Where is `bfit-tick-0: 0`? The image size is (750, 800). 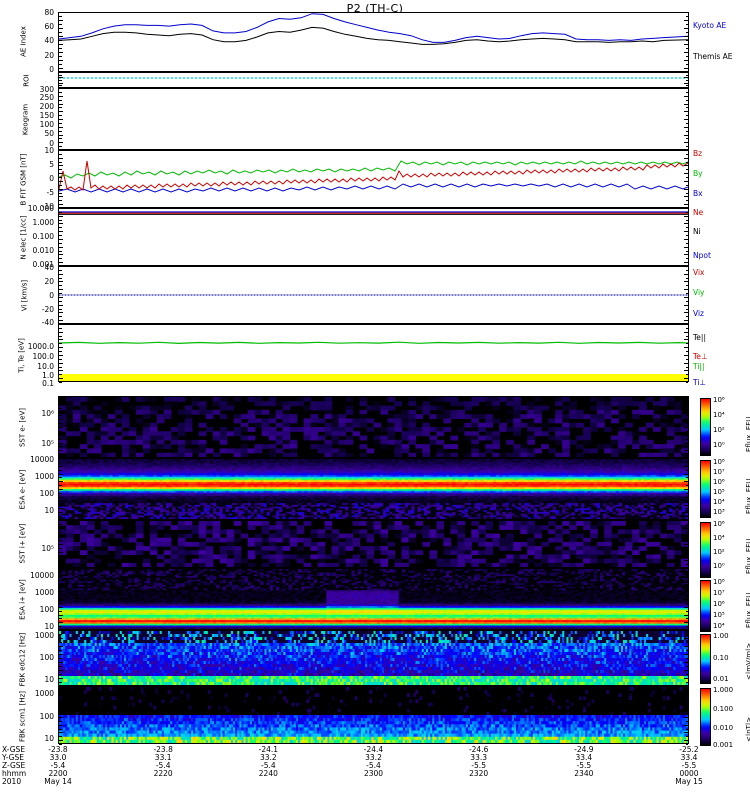
bfit-tick-0: 0 is located at coordinates (44, 179).